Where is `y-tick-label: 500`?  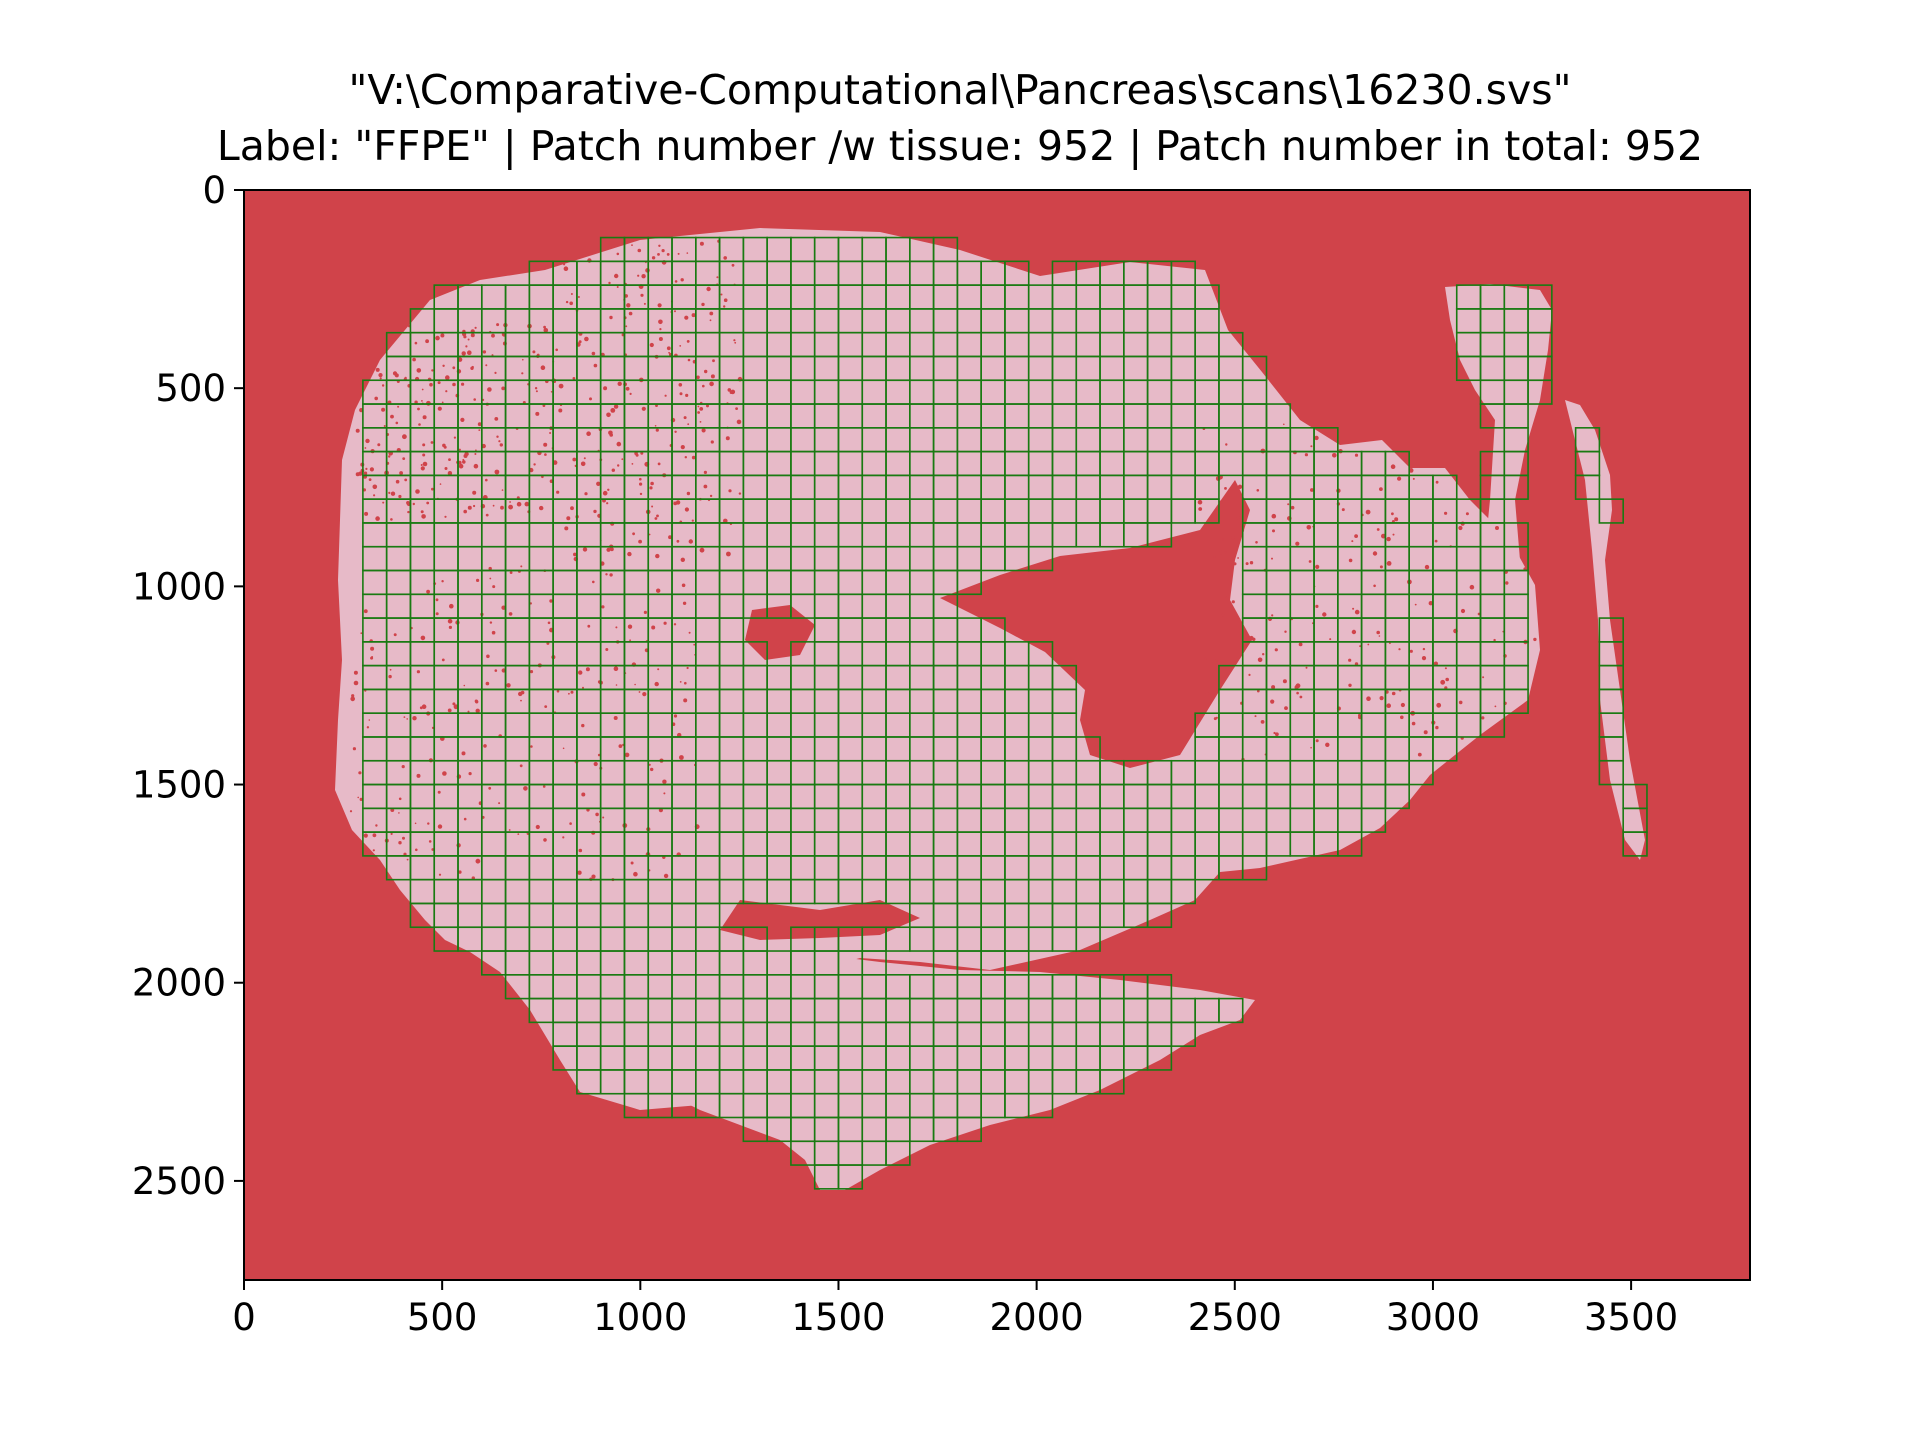 y-tick-label: 500 is located at coordinates (190, 388).